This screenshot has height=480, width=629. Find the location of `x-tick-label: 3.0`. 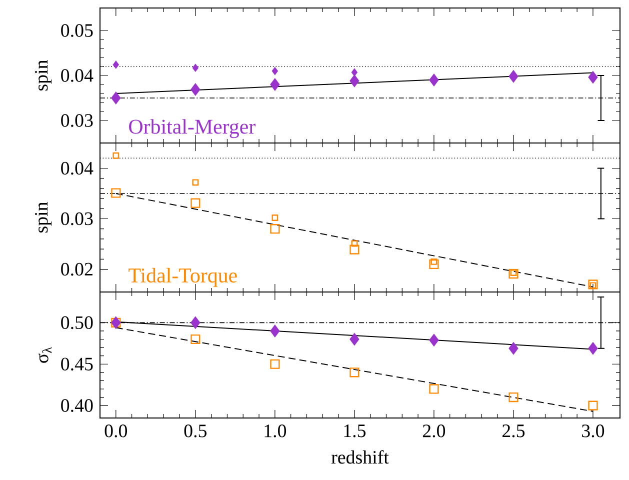

x-tick-label: 3.0 is located at coordinates (593, 431).